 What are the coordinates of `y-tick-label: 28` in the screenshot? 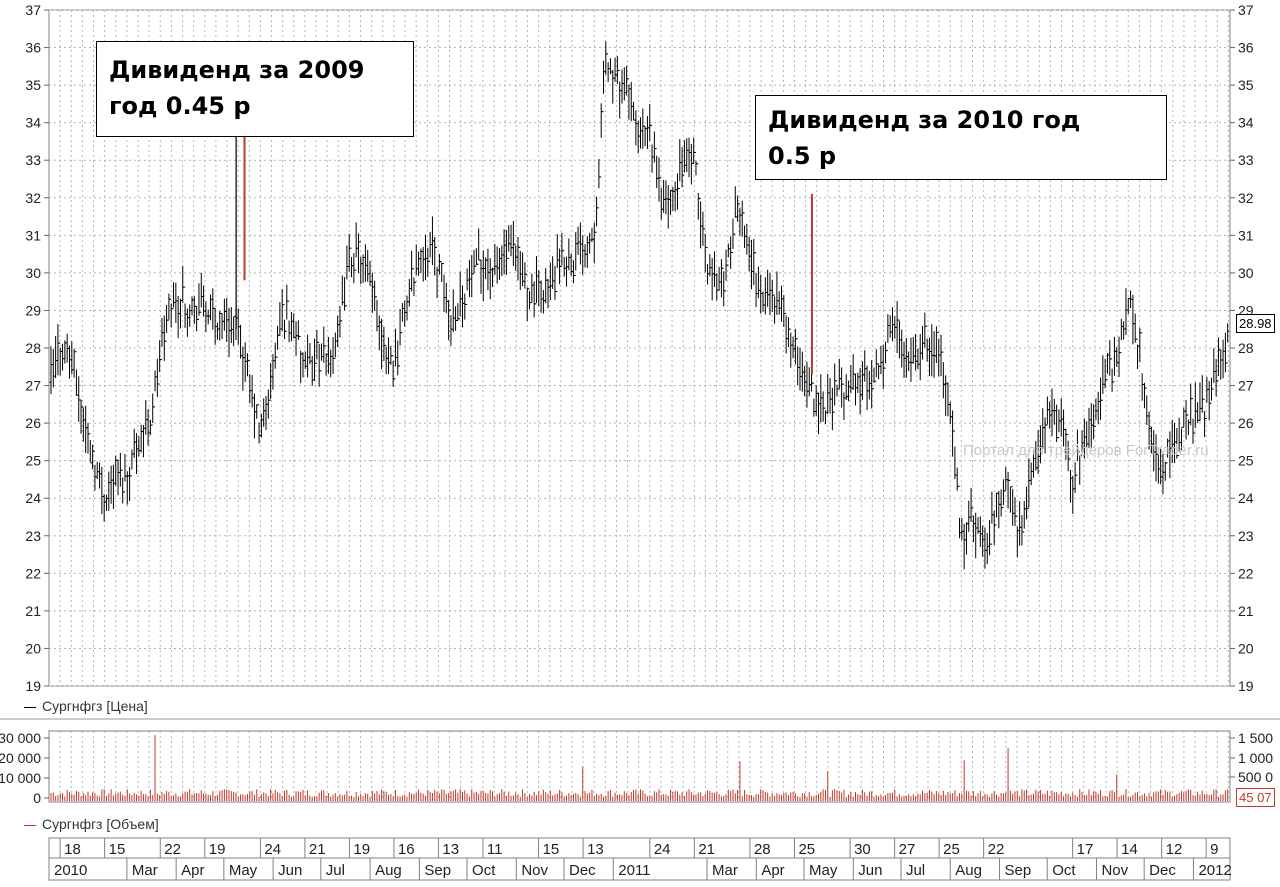 It's located at (1246, 348).